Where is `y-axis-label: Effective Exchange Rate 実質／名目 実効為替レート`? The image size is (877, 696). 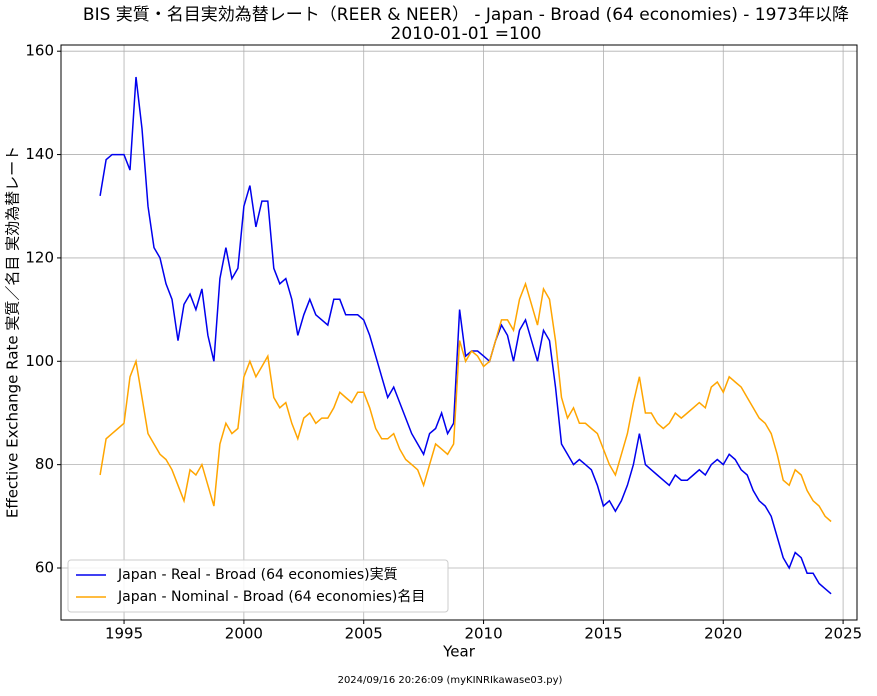
y-axis-label: Effective Exchange Rate 実質／名目 実効為替レート is located at coordinates (13, 332).